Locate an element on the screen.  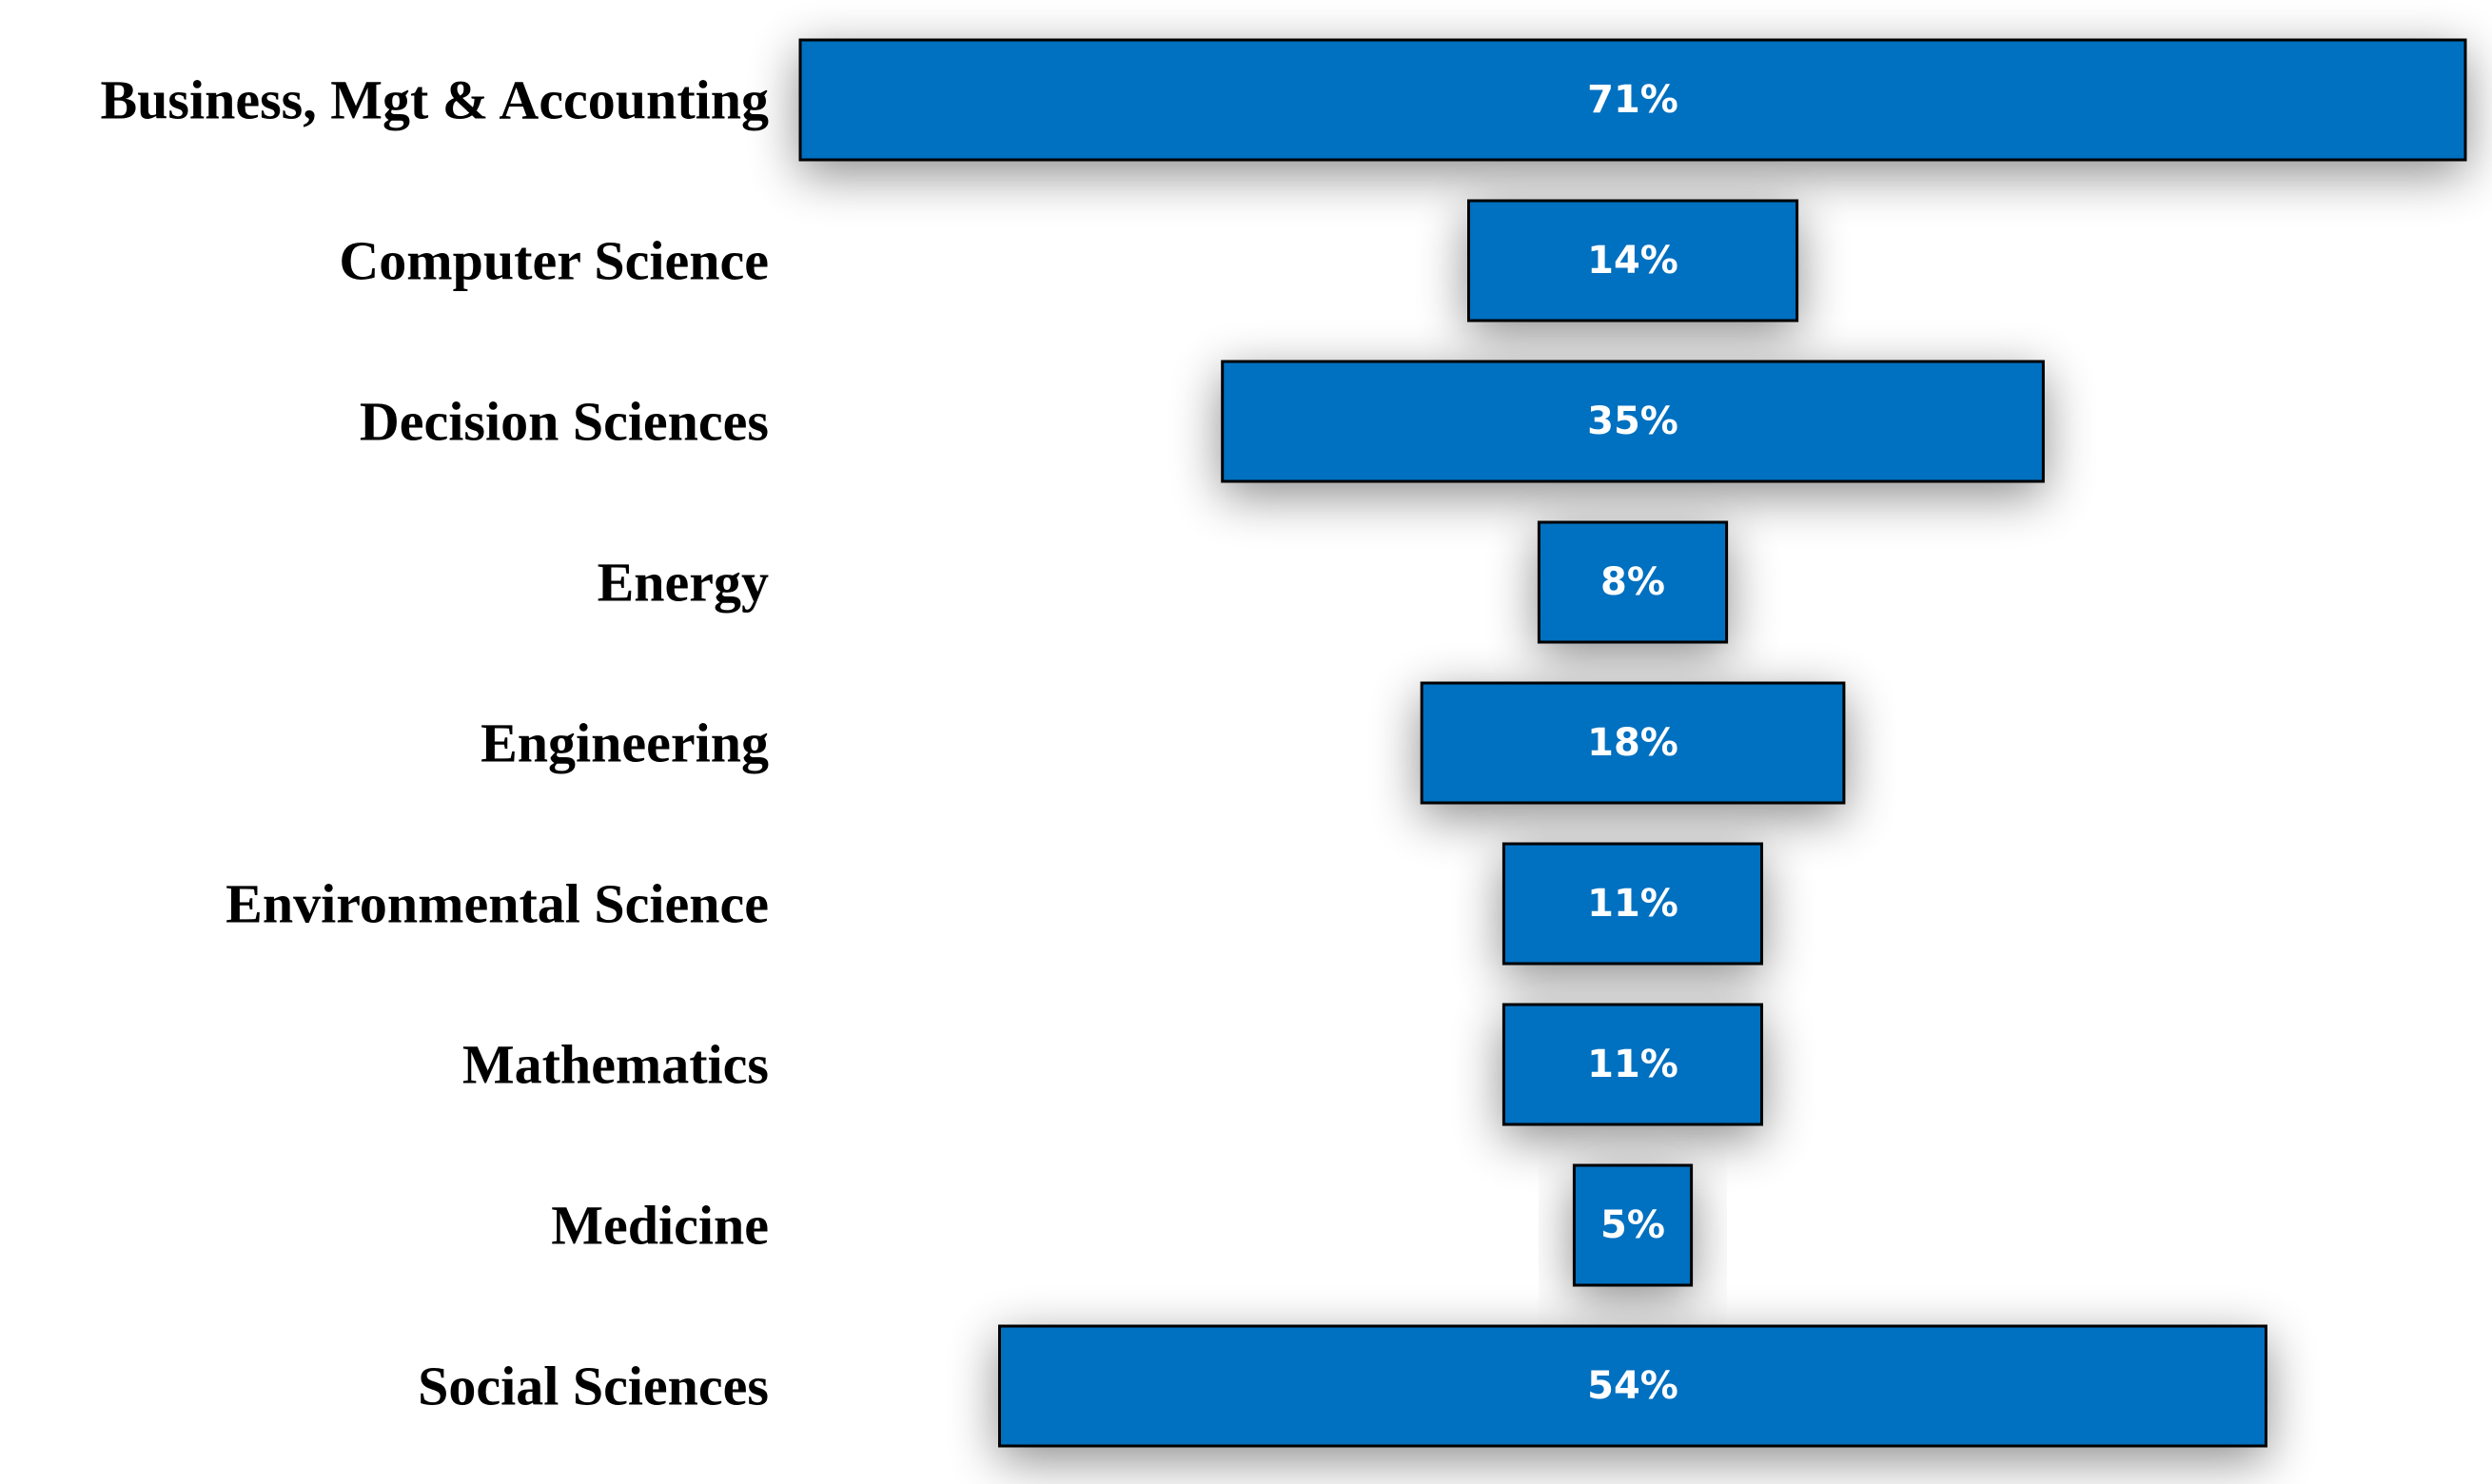
value-labels: 71% 14% 35% 8% 18% 11% 11% 5% 54% is located at coordinates (1632, 743).